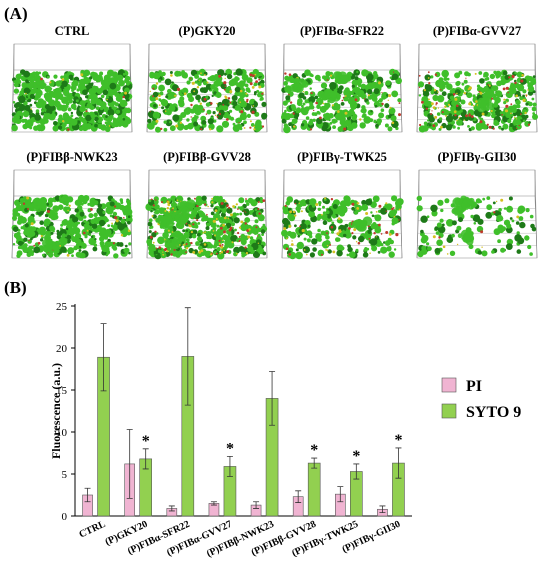  Describe the element at coordinates (477, 157) in the screenshot. I see `biofilm-tile-title: (P)FIBγ-GII30` at that location.